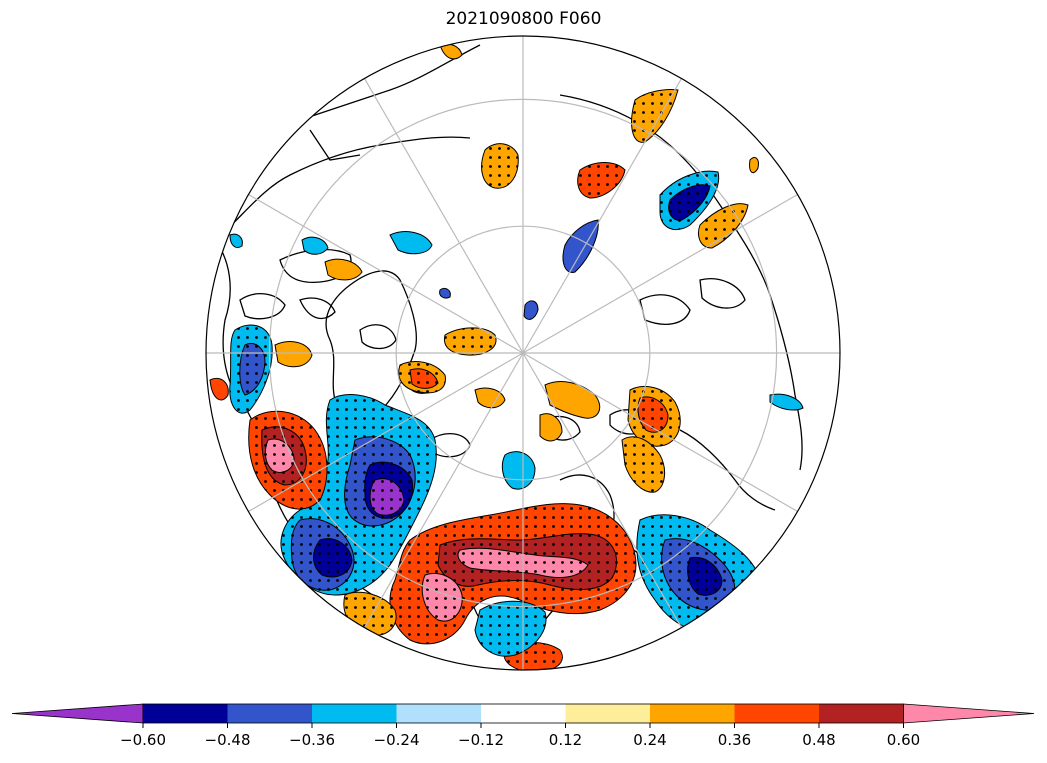 This screenshot has width=1047, height=763. Describe the element at coordinates (649, 740) in the screenshot. I see `colorbar-tick-label: 0.24` at that location.